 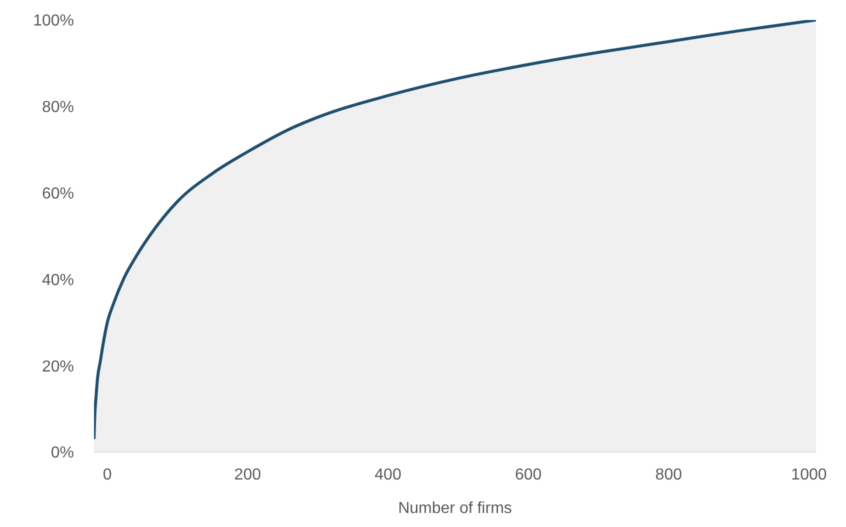 I want to click on x-tick-label: 400, so click(x=388, y=475).